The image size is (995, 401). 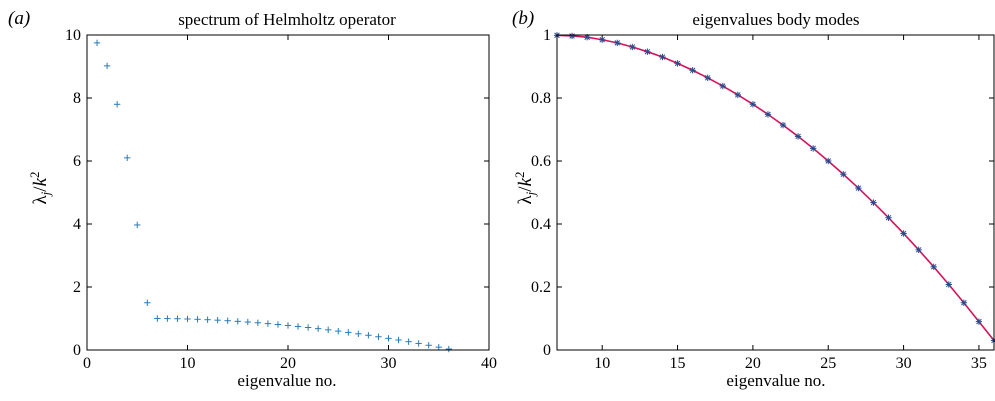 I want to click on panel-b-xtick-label: 15, so click(x=678, y=363).